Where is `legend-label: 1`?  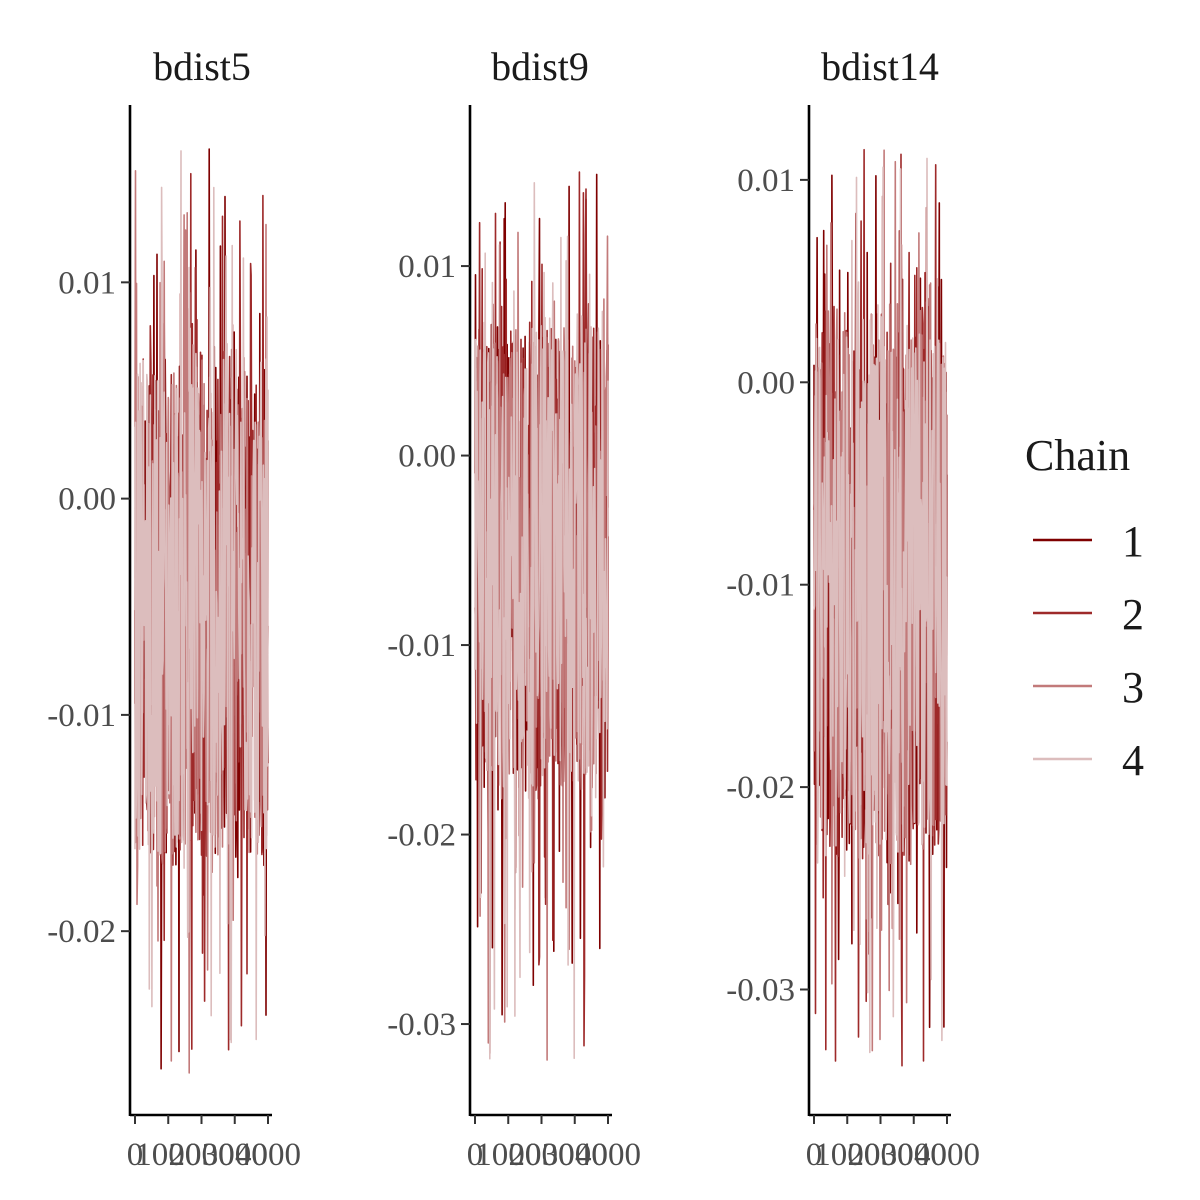 legend-label: 1 is located at coordinates (1133, 541).